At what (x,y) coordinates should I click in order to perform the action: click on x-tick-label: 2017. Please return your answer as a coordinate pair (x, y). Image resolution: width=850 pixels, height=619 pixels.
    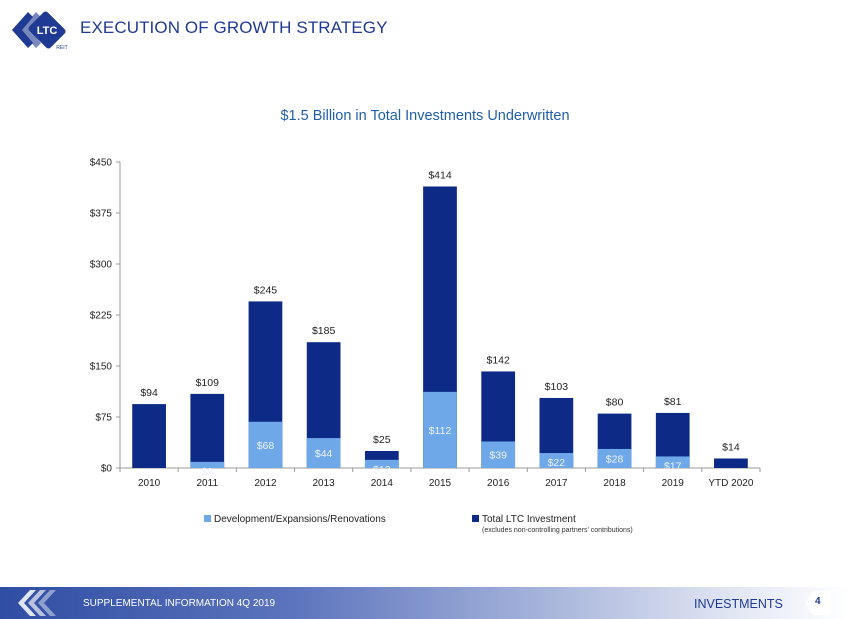
    Looking at the image, I should click on (556, 483).